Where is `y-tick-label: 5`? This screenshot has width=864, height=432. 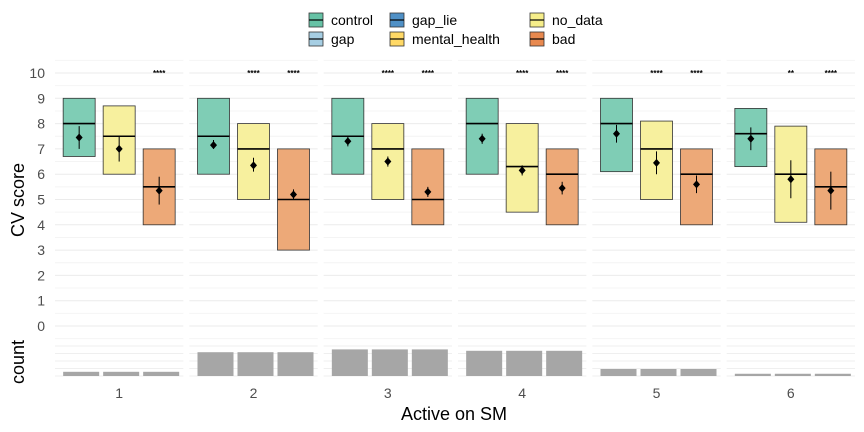
y-tick-label: 5 is located at coordinates (41, 200).